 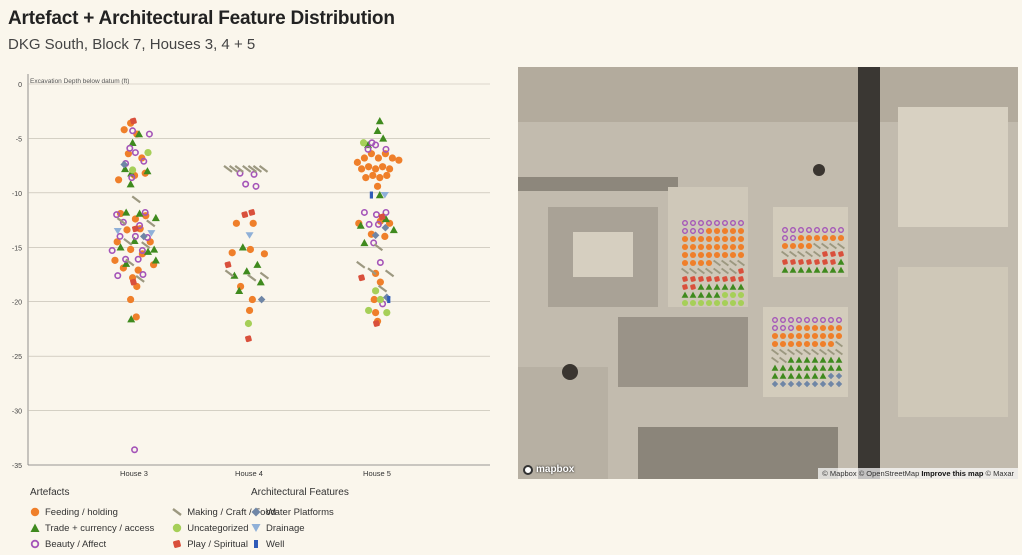 What do you see at coordinates (376, 323) in the screenshot?
I see `play-point` at bounding box center [376, 323].